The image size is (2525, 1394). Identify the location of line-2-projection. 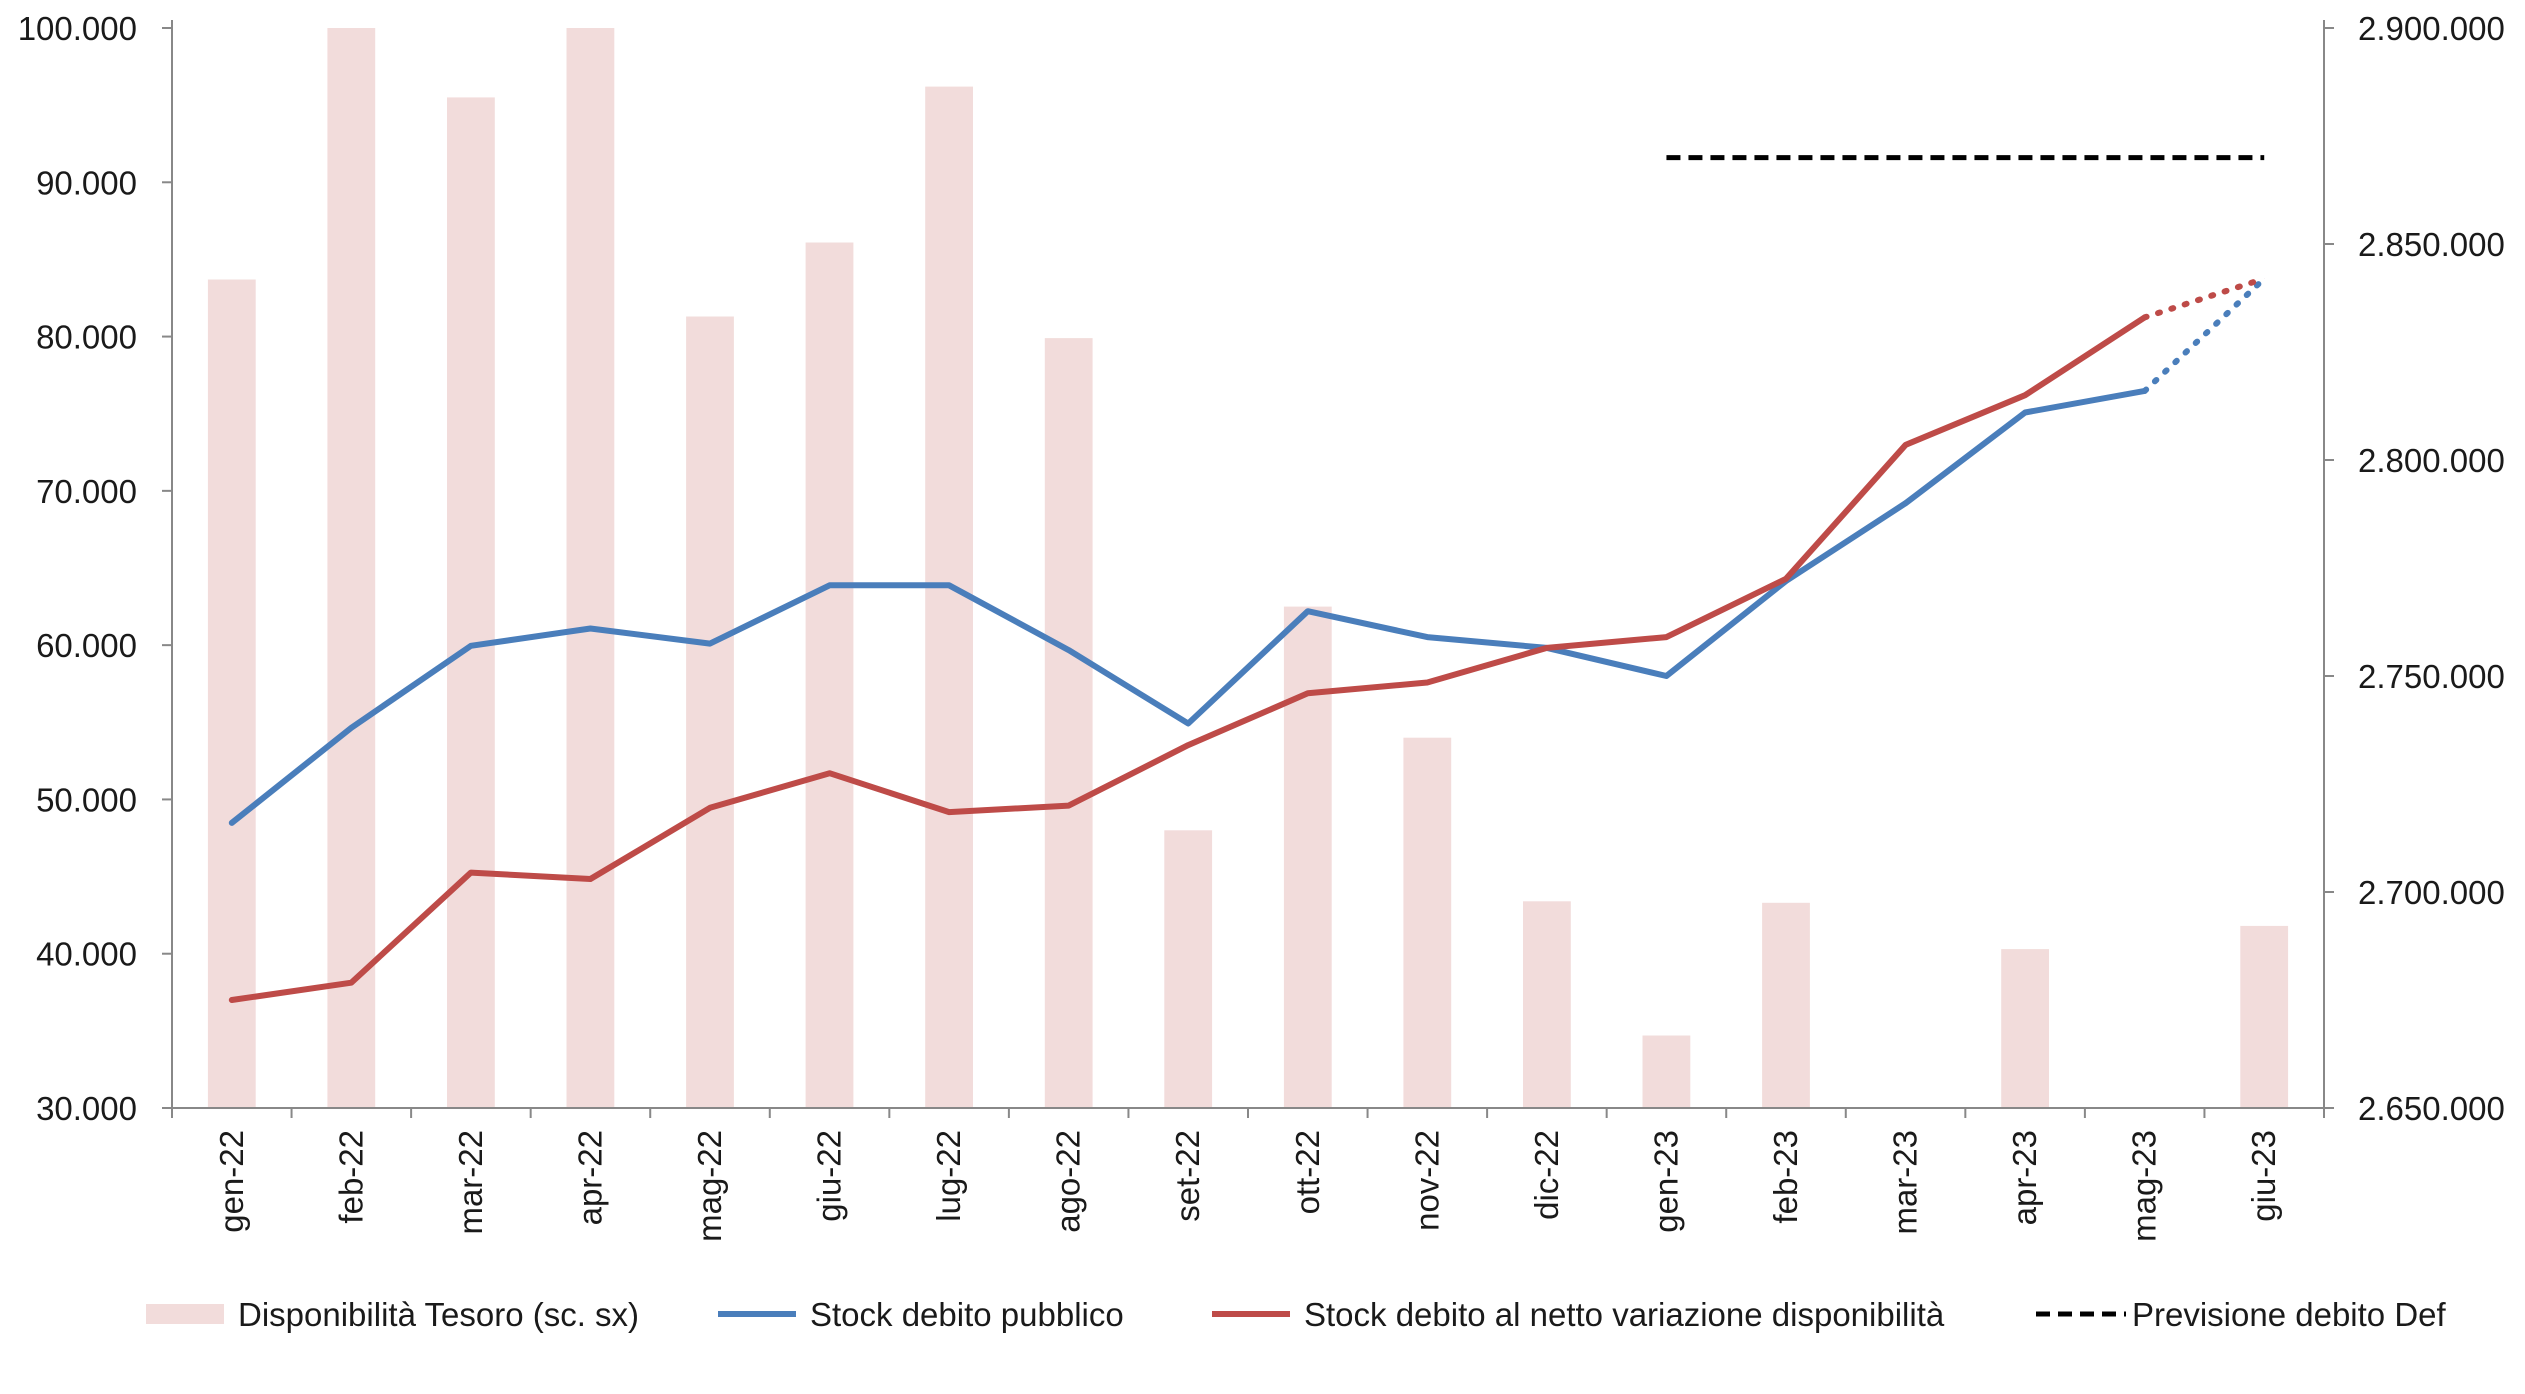
(2204, 298).